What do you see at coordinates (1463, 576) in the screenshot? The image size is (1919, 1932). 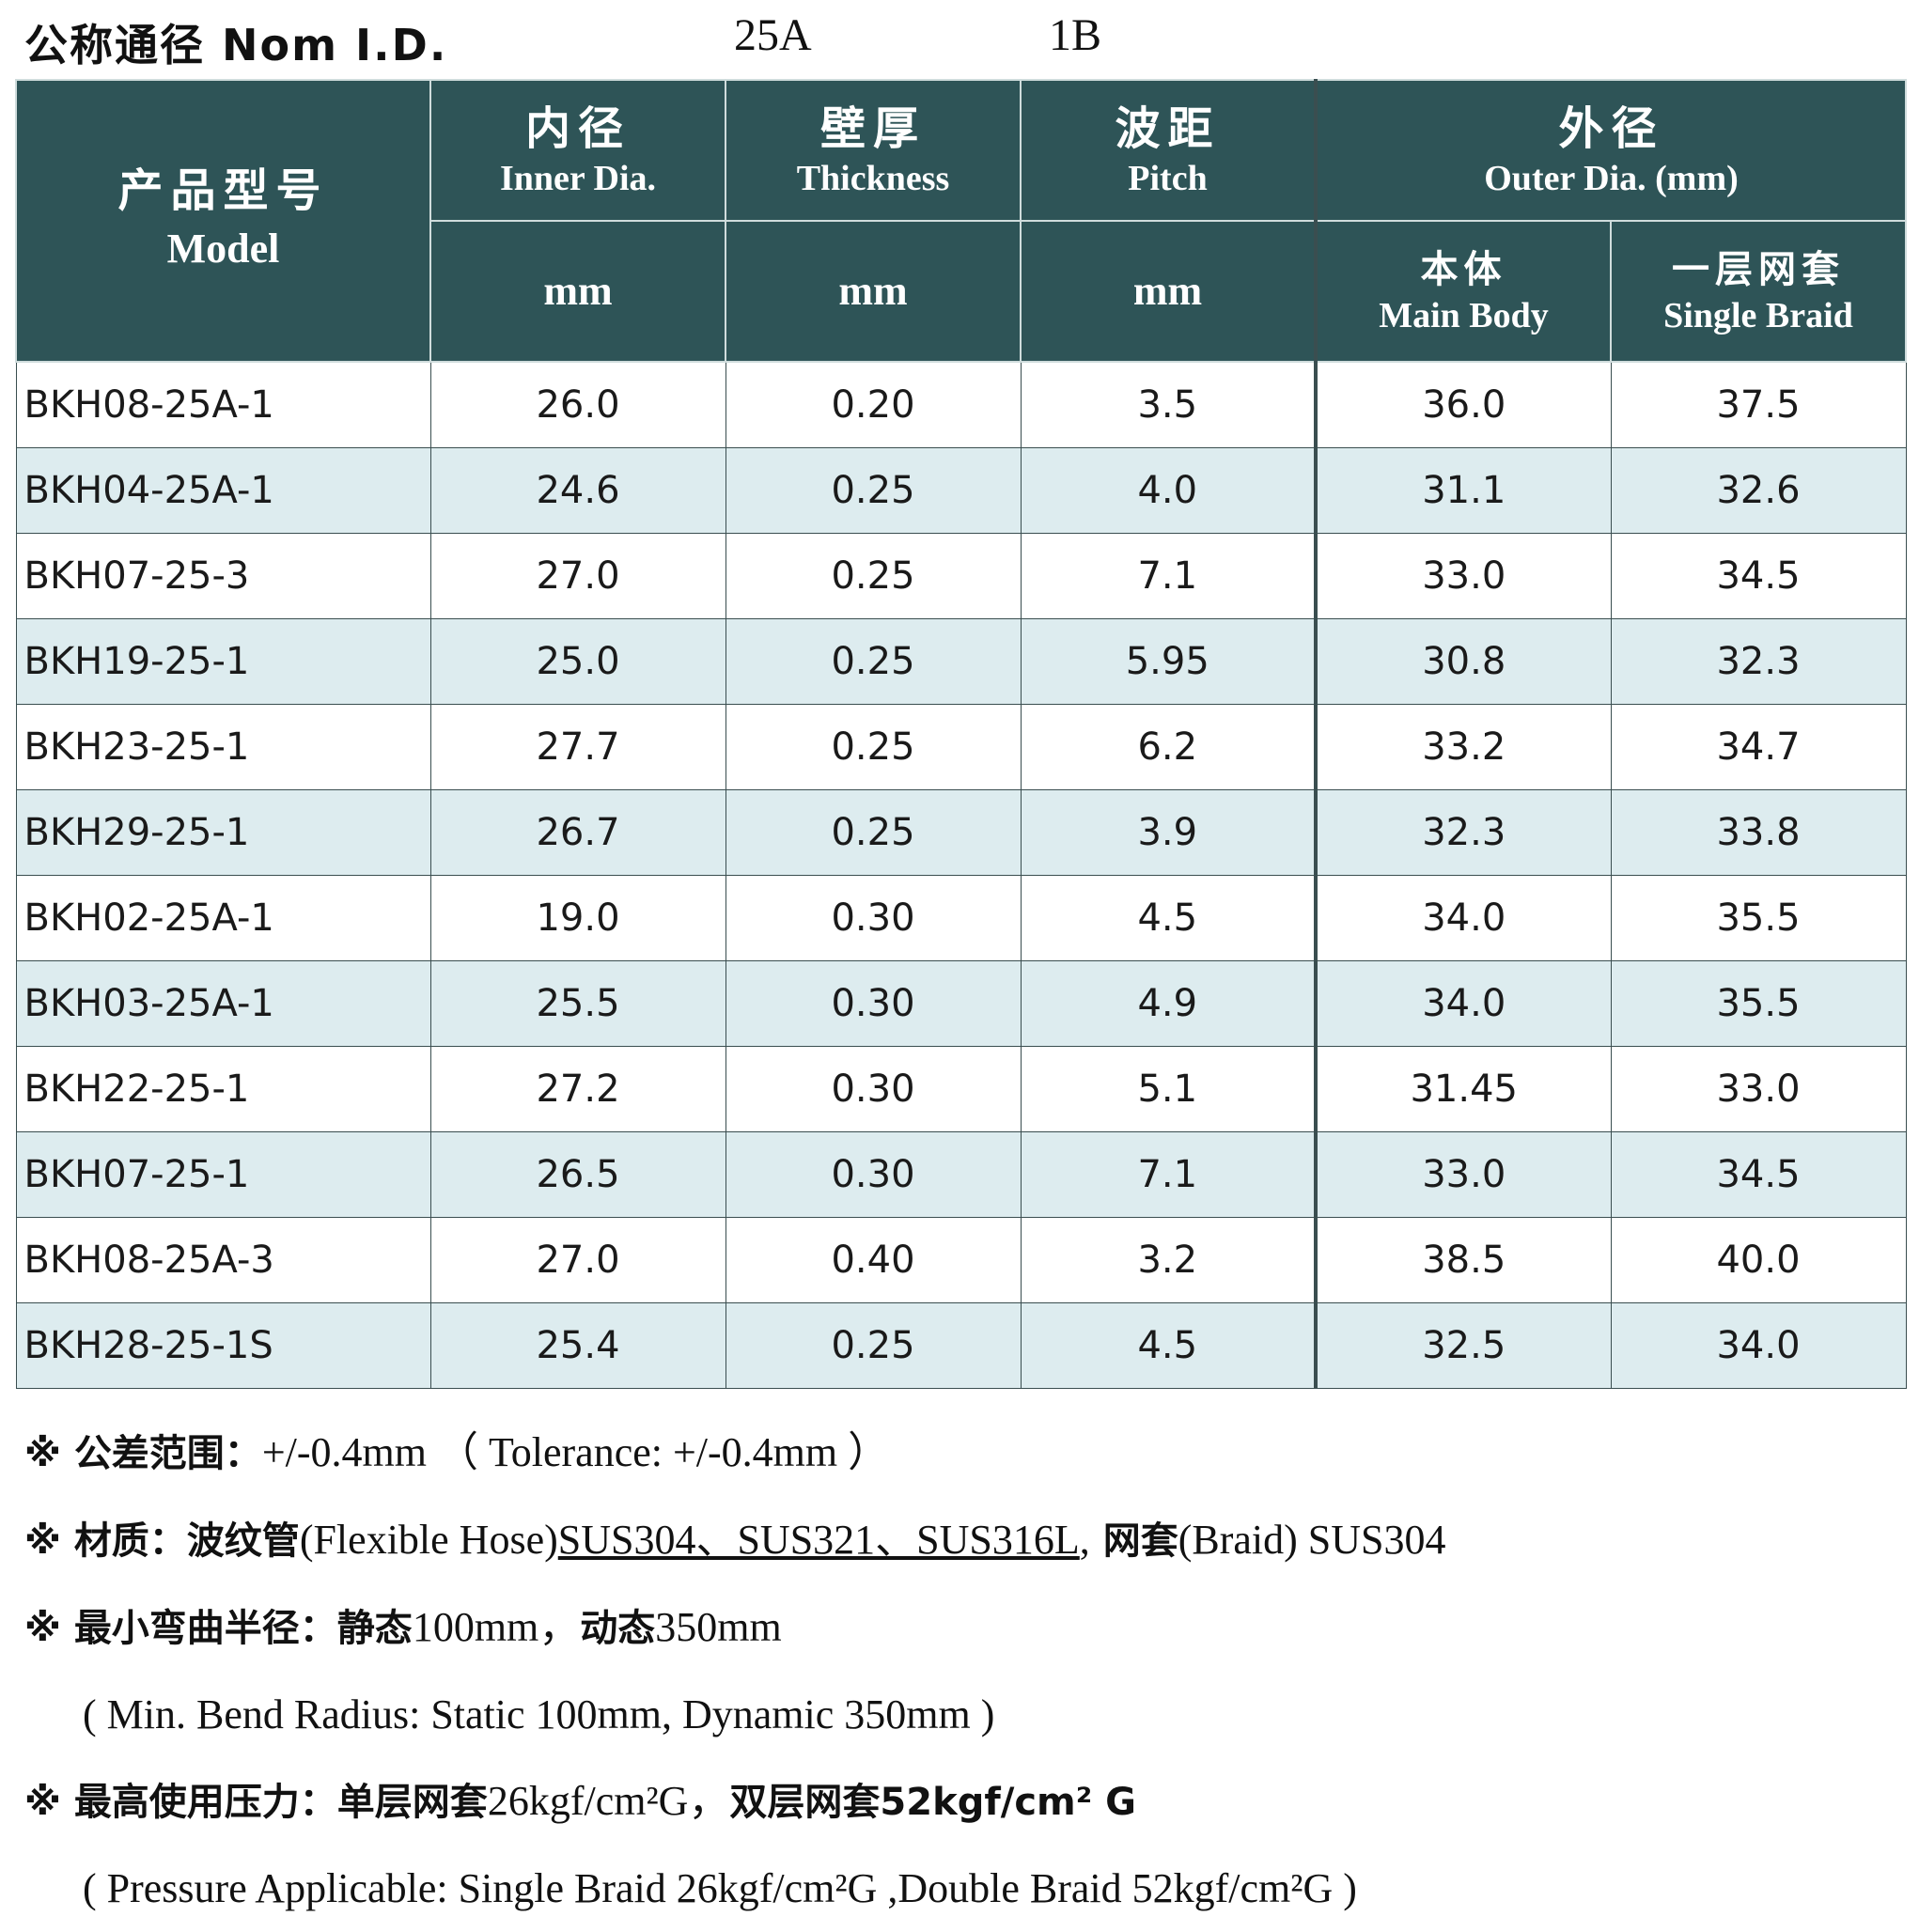 I see `cell-main-body: 33.0` at bounding box center [1463, 576].